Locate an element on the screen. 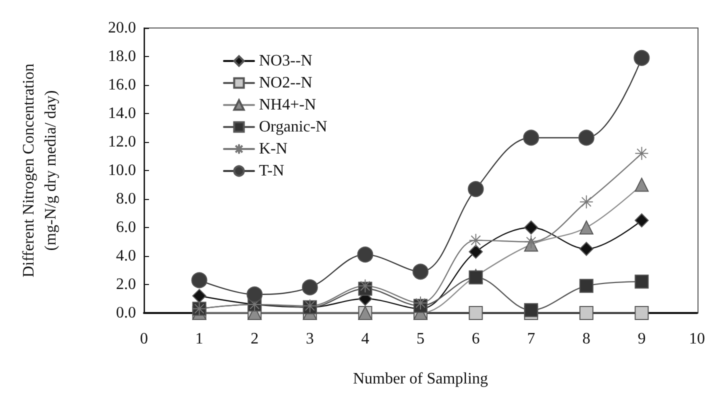 This screenshot has height=416, width=717. x-tick-label: 10 is located at coordinates (697, 339).